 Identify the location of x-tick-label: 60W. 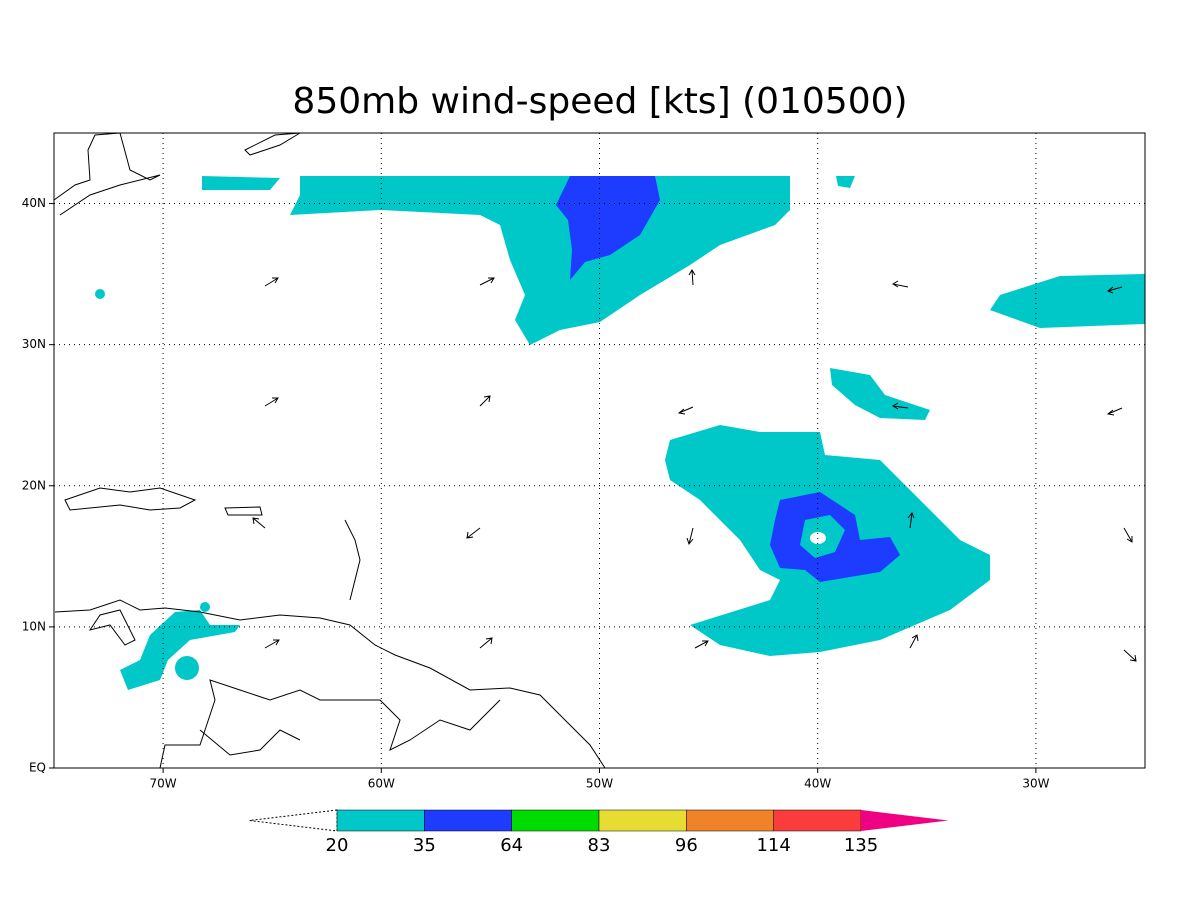
(381, 784).